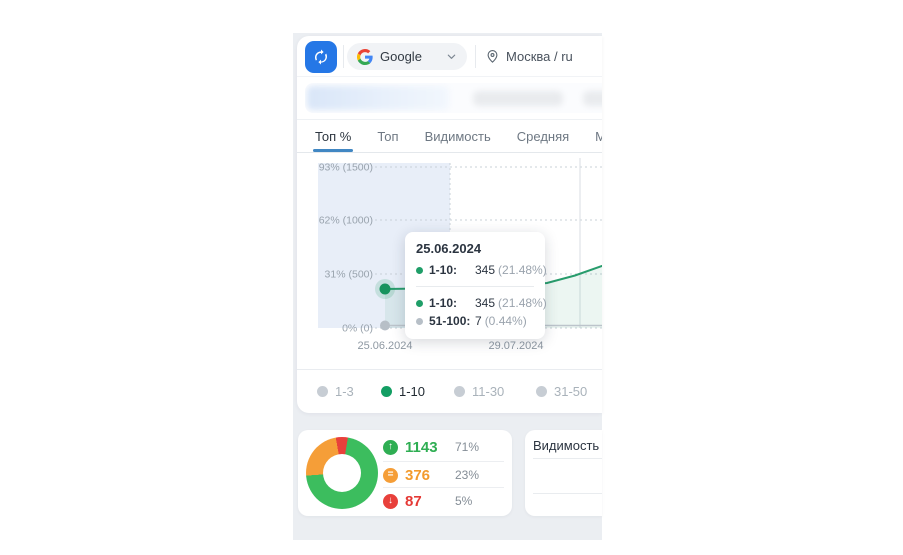  I want to click on y-tick-label: 62% (1000), so click(346, 221).